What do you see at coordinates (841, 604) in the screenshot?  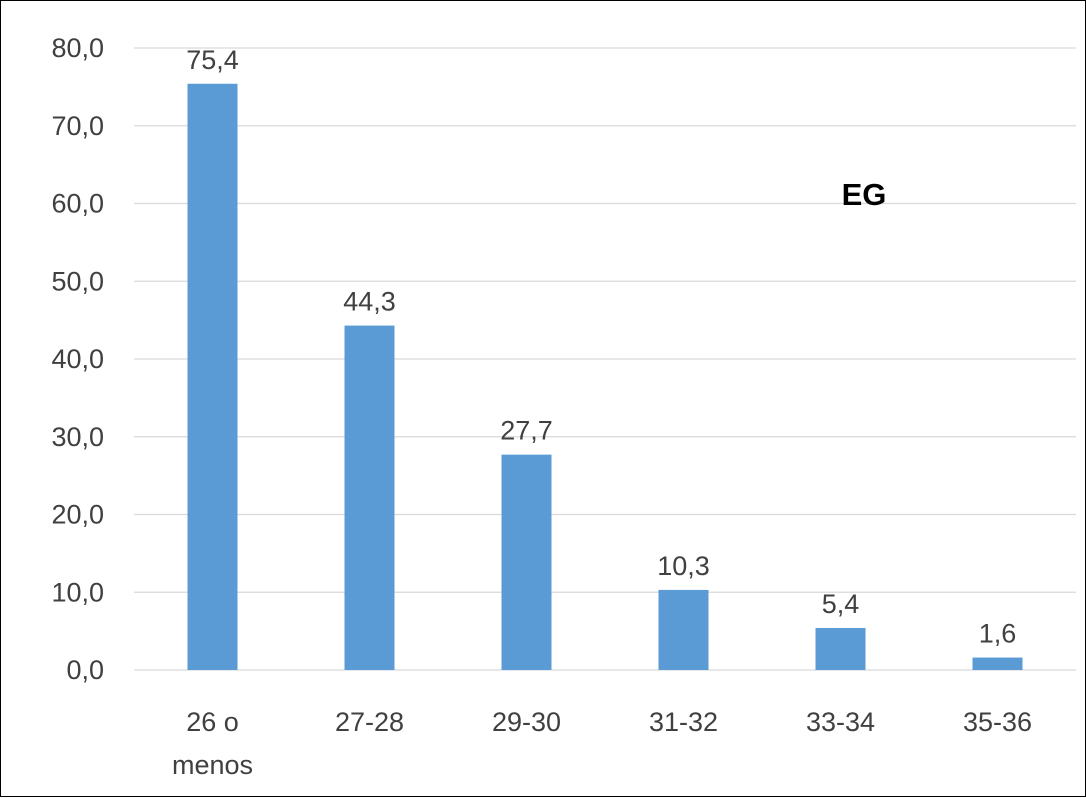 I see `data-label: 5,4` at bounding box center [841, 604].